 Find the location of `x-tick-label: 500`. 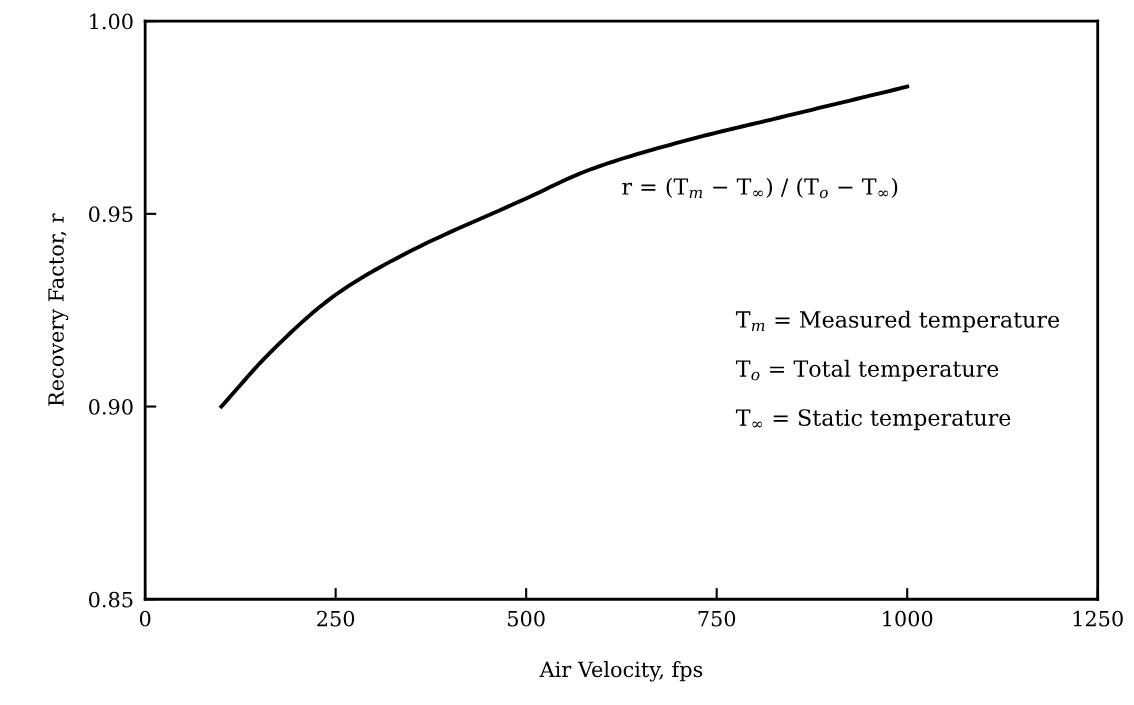

x-tick-label: 500 is located at coordinates (526, 618).